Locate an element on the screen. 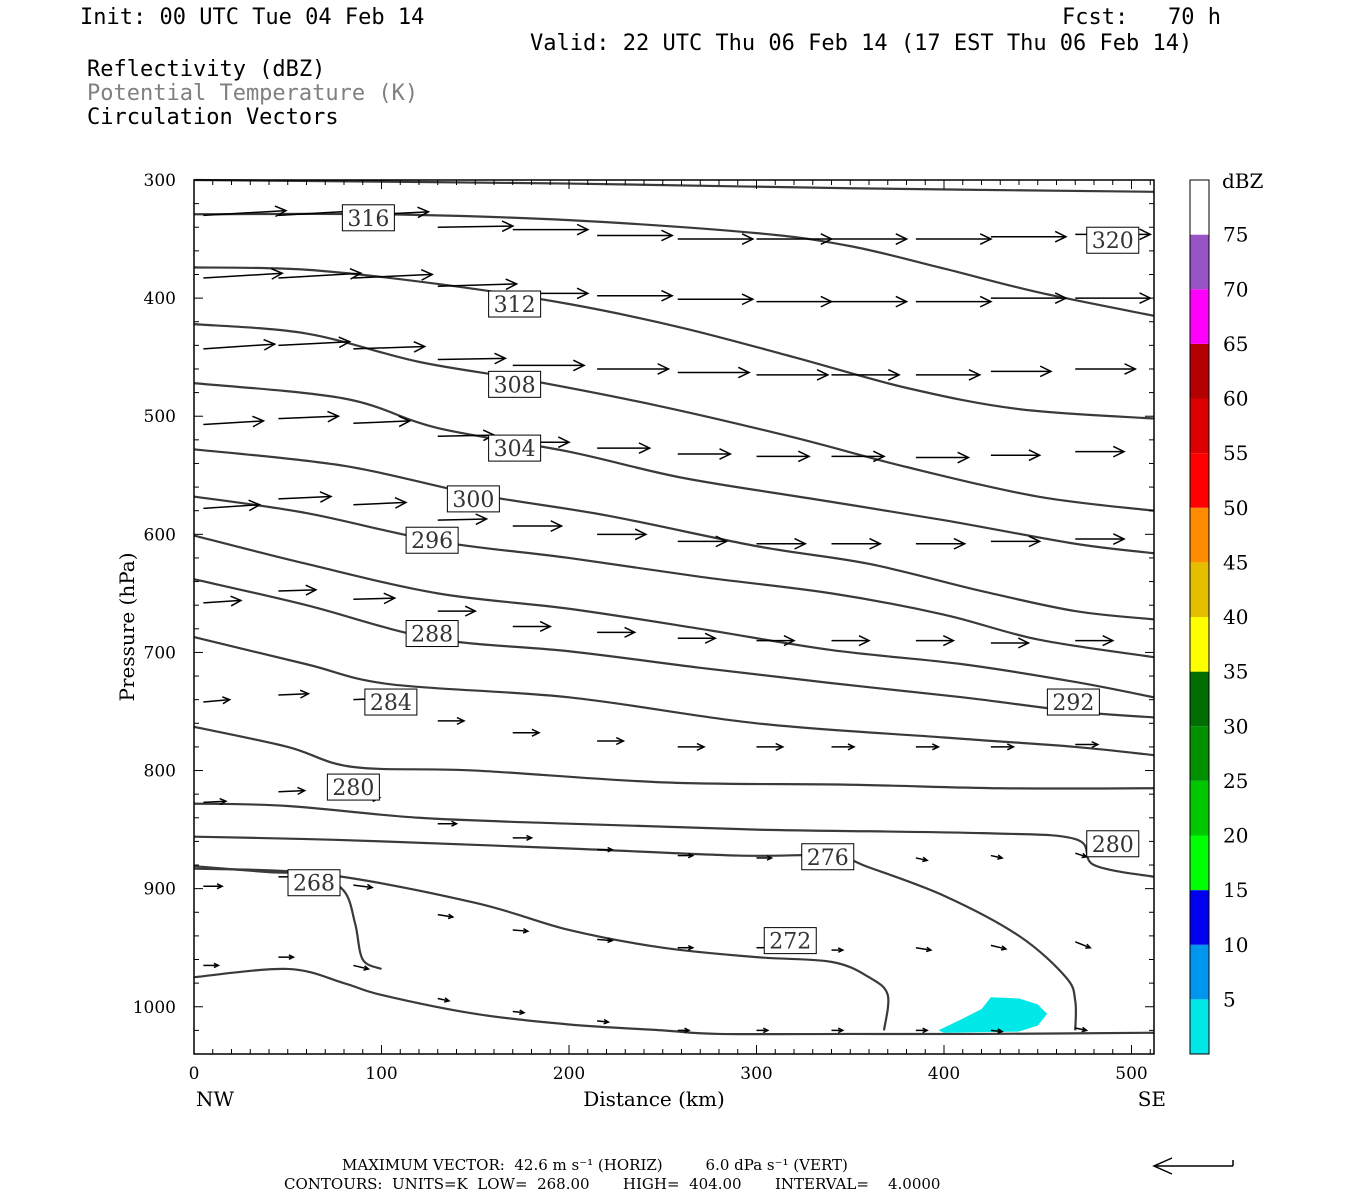 The height and width of the screenshot is (1200, 1350). contour-label: 268 is located at coordinates (314, 884).